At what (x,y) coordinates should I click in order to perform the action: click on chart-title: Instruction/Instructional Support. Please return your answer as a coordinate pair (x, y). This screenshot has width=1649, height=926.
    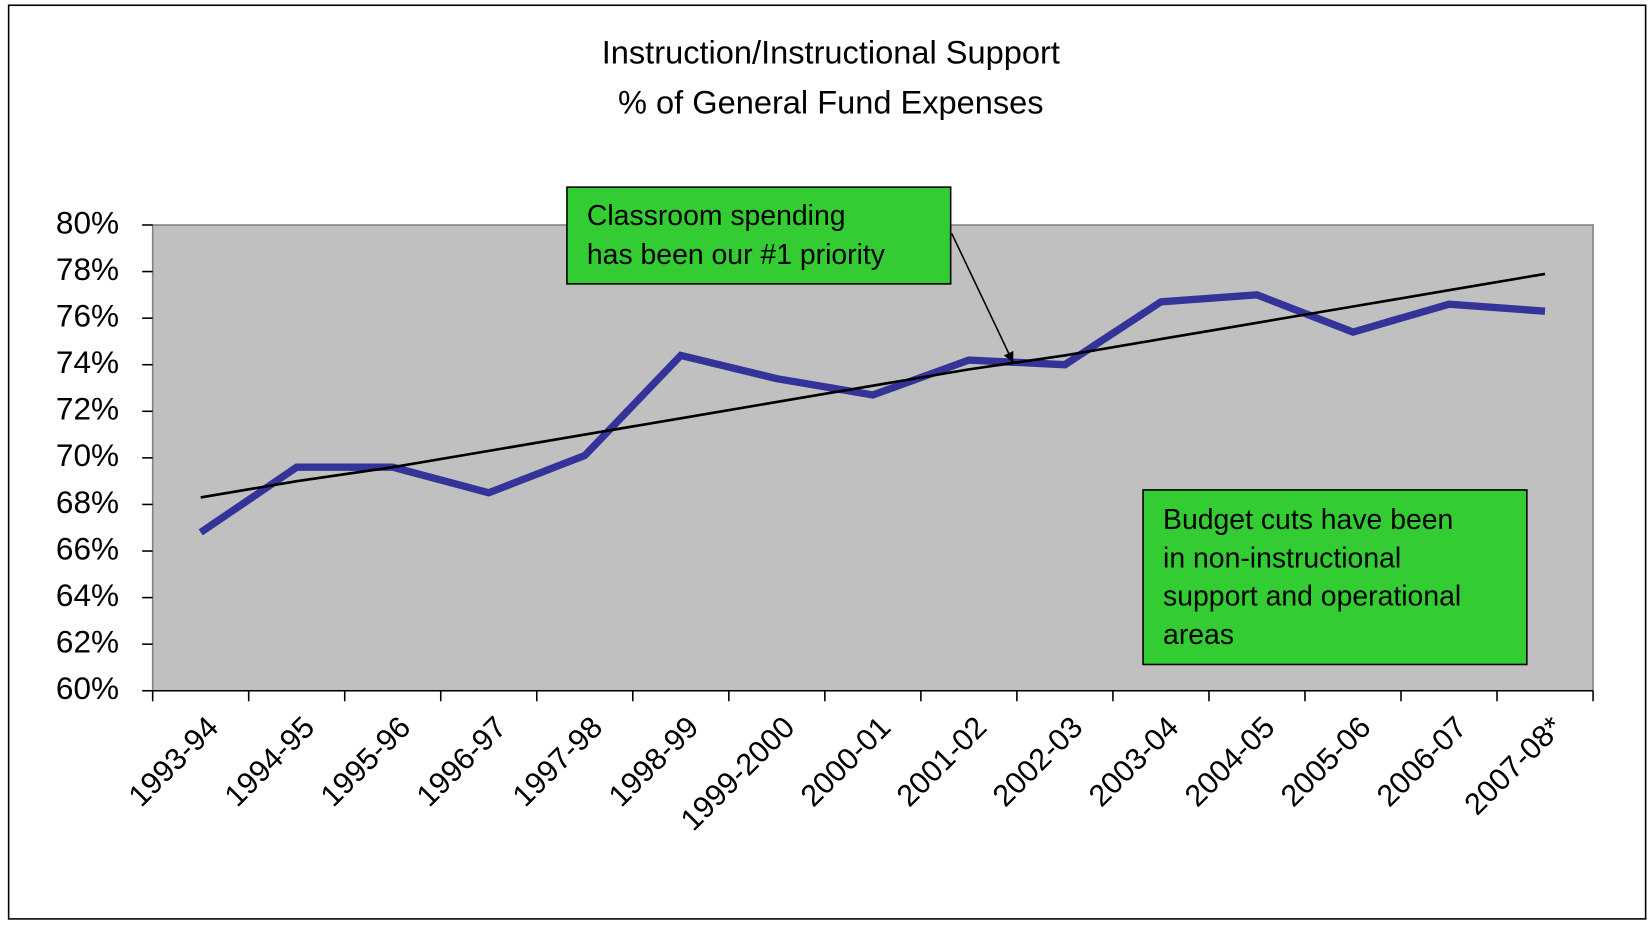
    Looking at the image, I should click on (831, 51).